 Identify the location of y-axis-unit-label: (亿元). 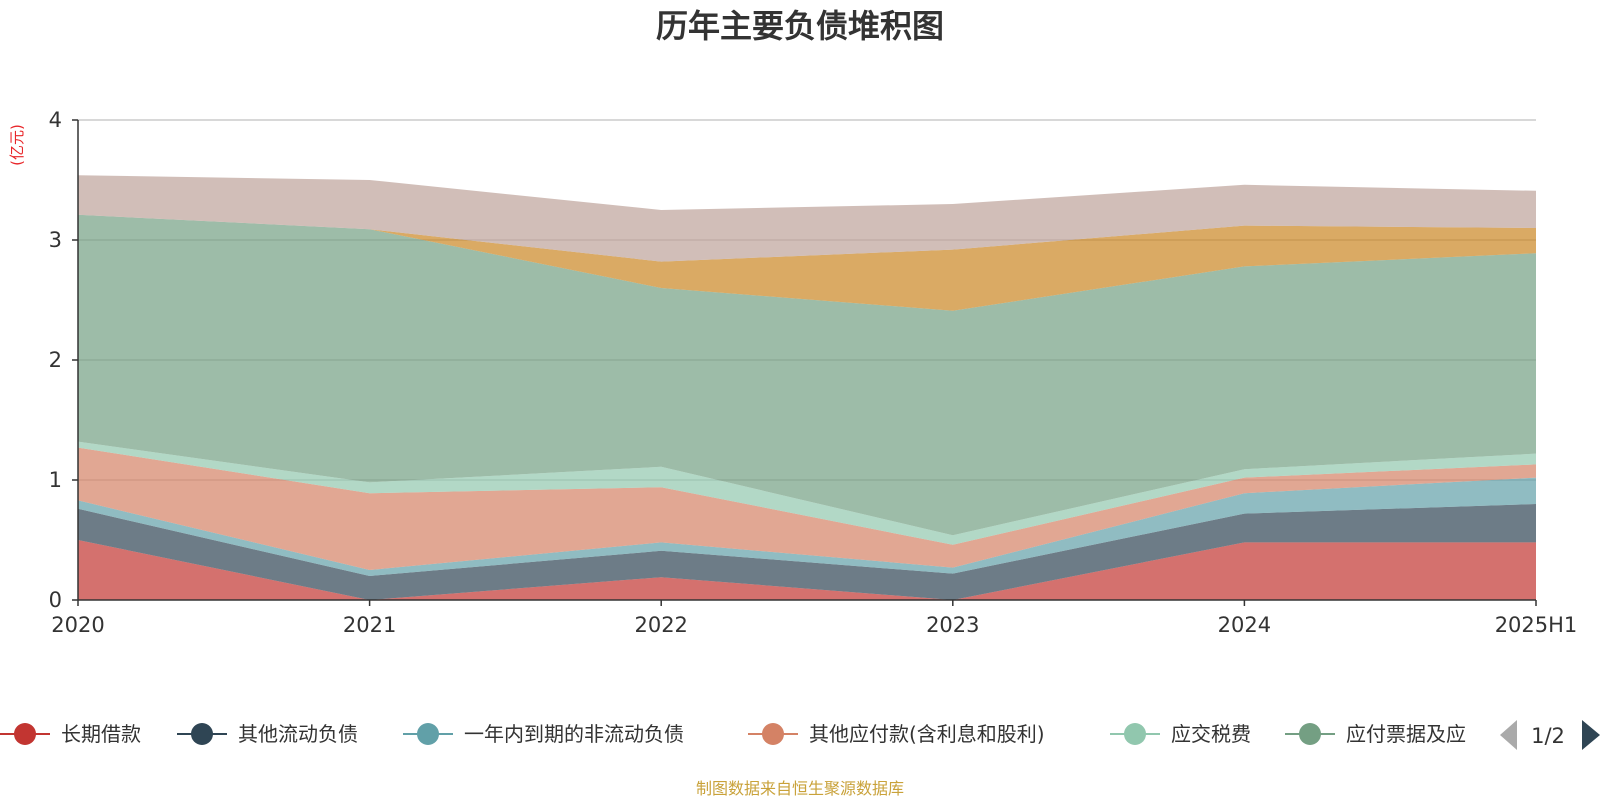
(17, 145).